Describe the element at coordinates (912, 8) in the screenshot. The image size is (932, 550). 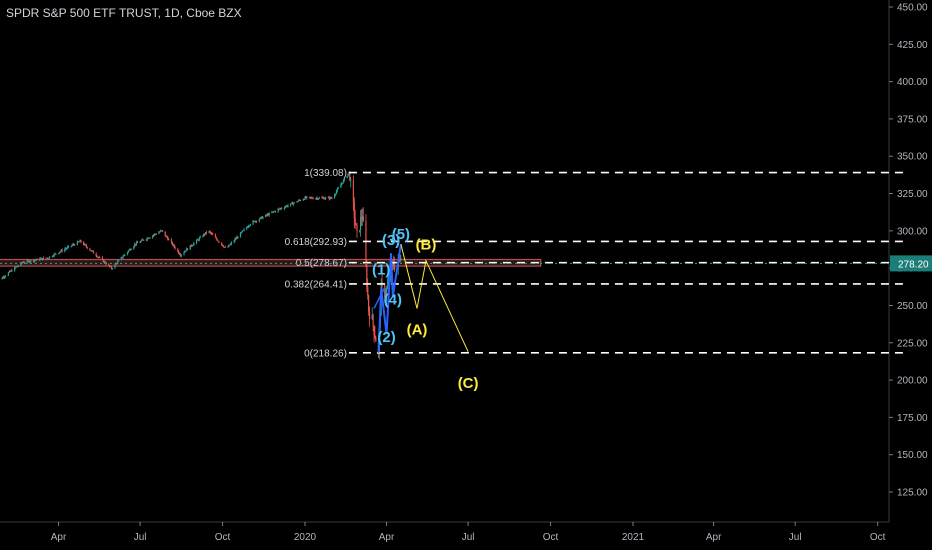
I see `y-tick-label: 450.00` at that location.